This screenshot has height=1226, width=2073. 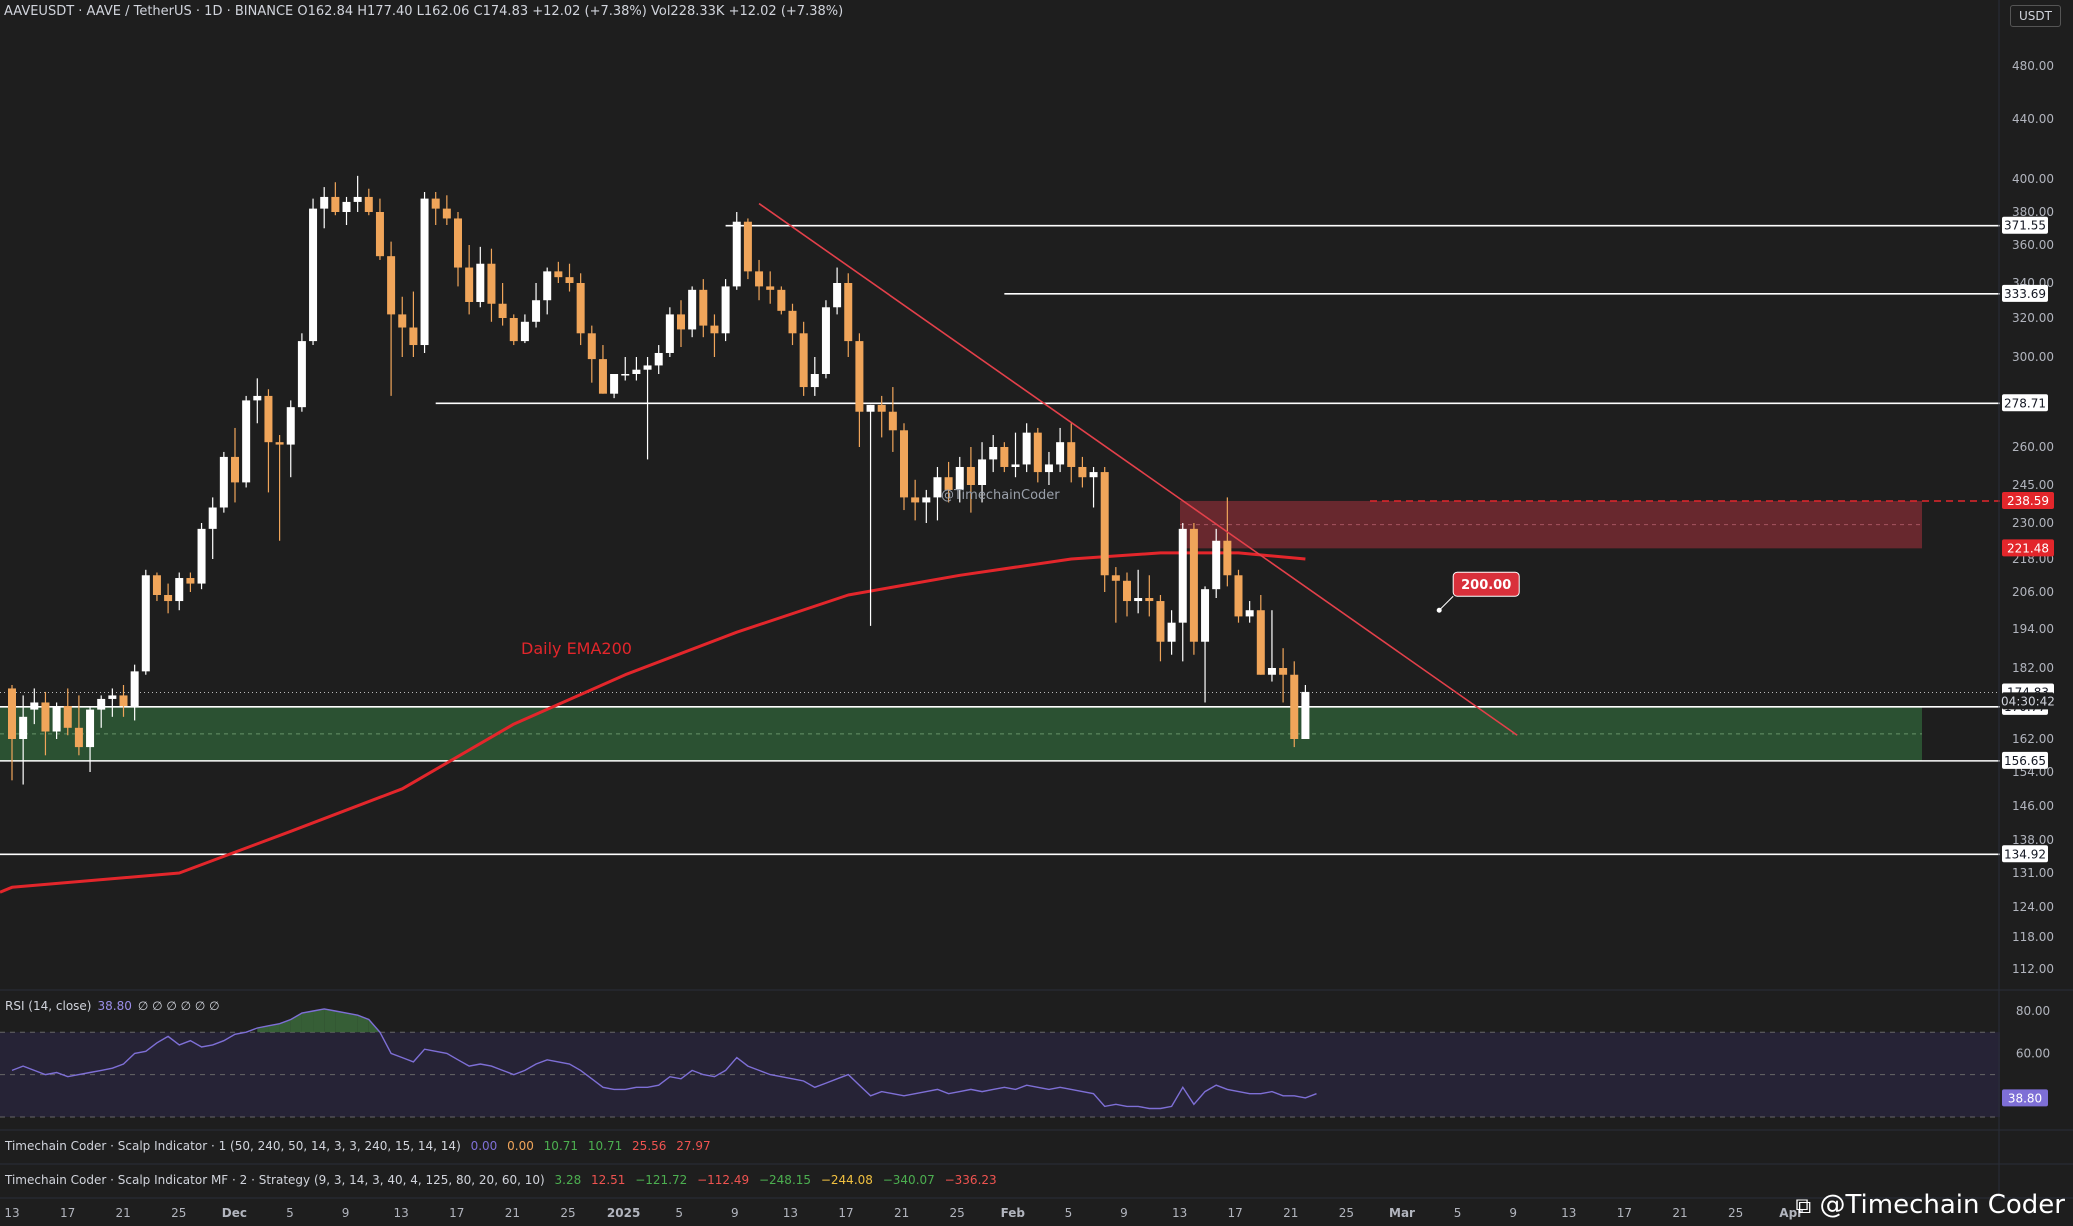 What do you see at coordinates (2033, 873) in the screenshot?
I see `y-tick-label: 131.00` at bounding box center [2033, 873].